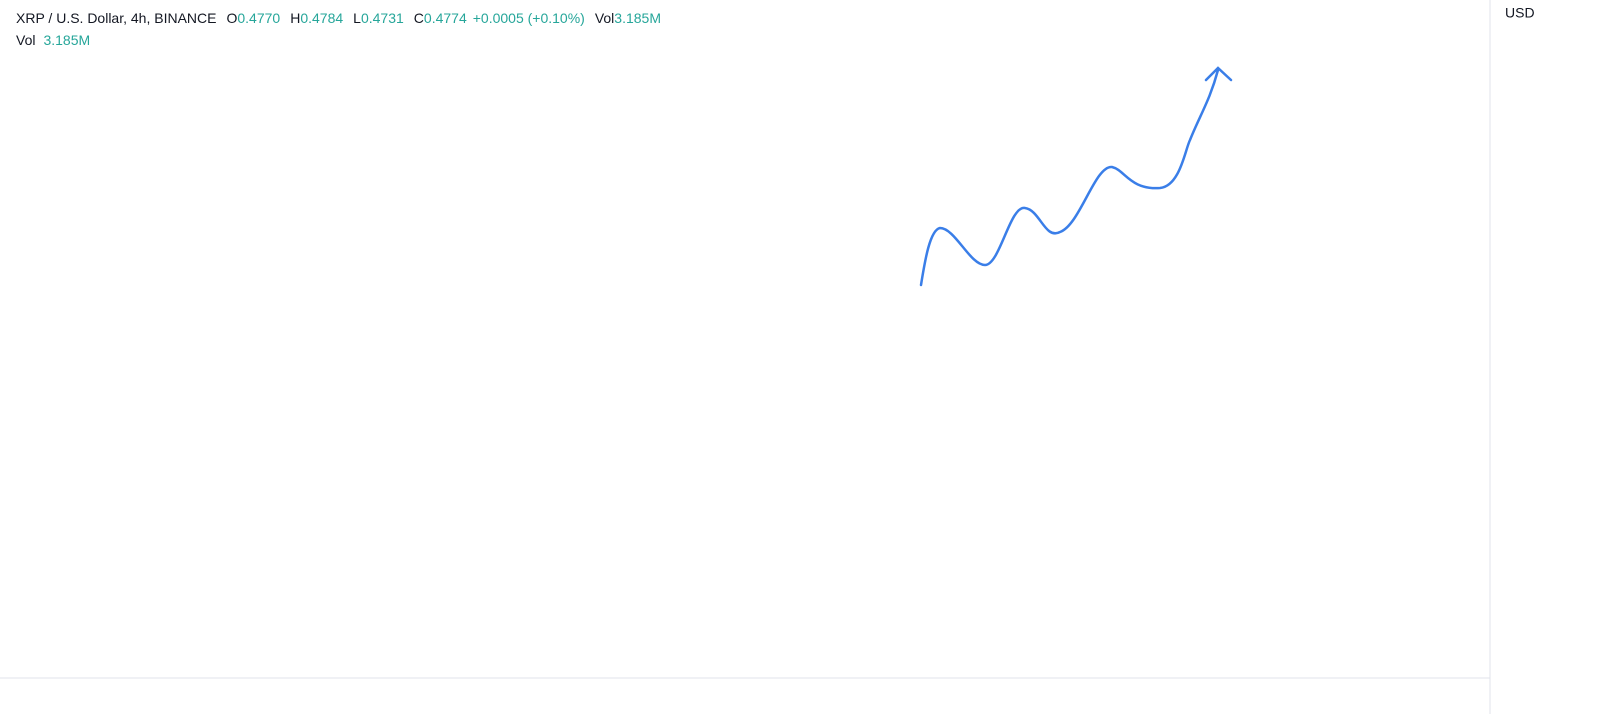  Describe the element at coordinates (295, 18) in the screenshot. I see `legend-text: H` at that location.